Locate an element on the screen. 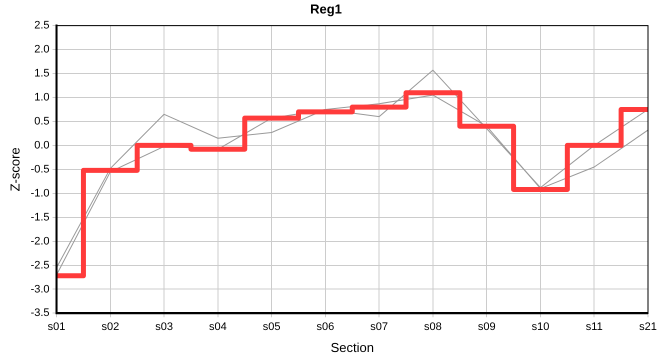 This screenshot has height=360, width=660. x-tick-label: s11 is located at coordinates (594, 326).